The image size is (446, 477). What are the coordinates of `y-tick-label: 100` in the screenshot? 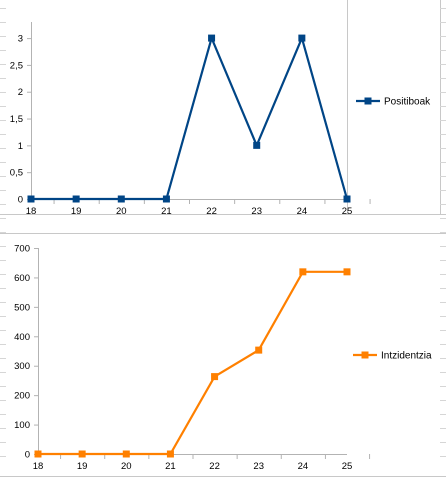 It's located at (22, 425).